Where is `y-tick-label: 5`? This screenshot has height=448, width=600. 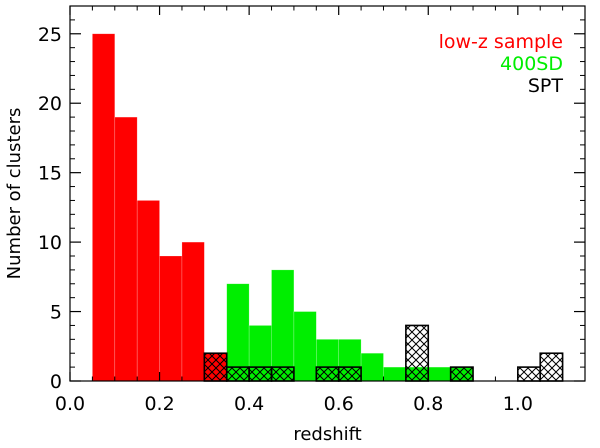 y-tick-label: 5 is located at coordinates (56, 313).